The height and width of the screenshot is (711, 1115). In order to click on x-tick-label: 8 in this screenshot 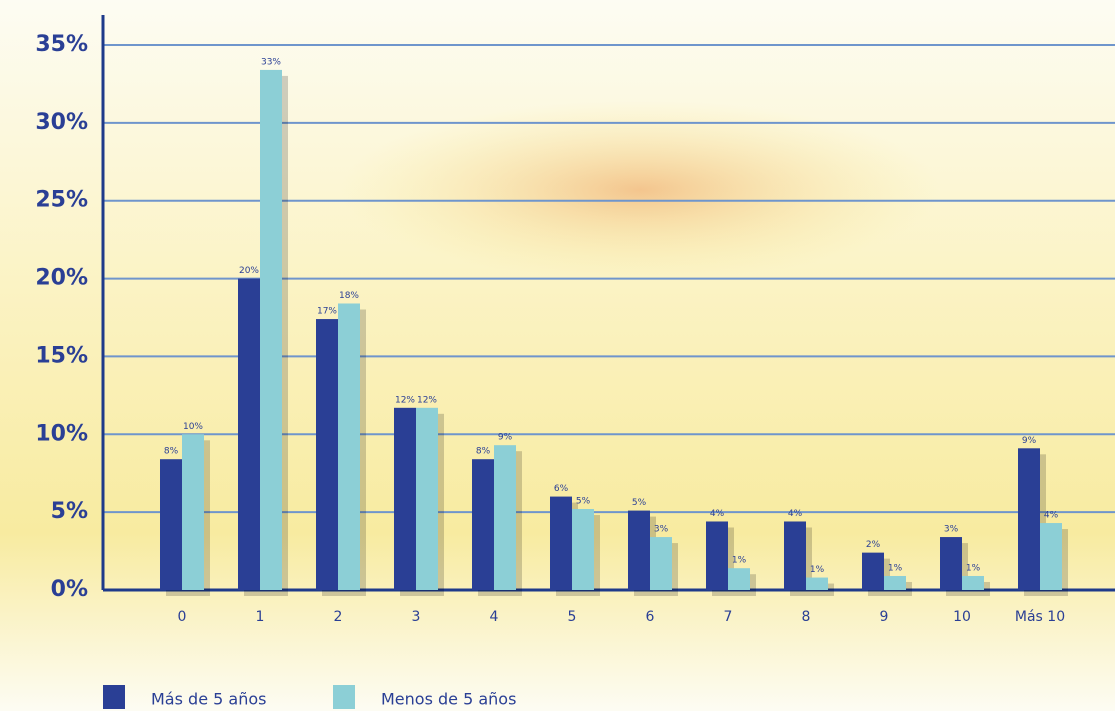, I will do `click(806, 617)`.